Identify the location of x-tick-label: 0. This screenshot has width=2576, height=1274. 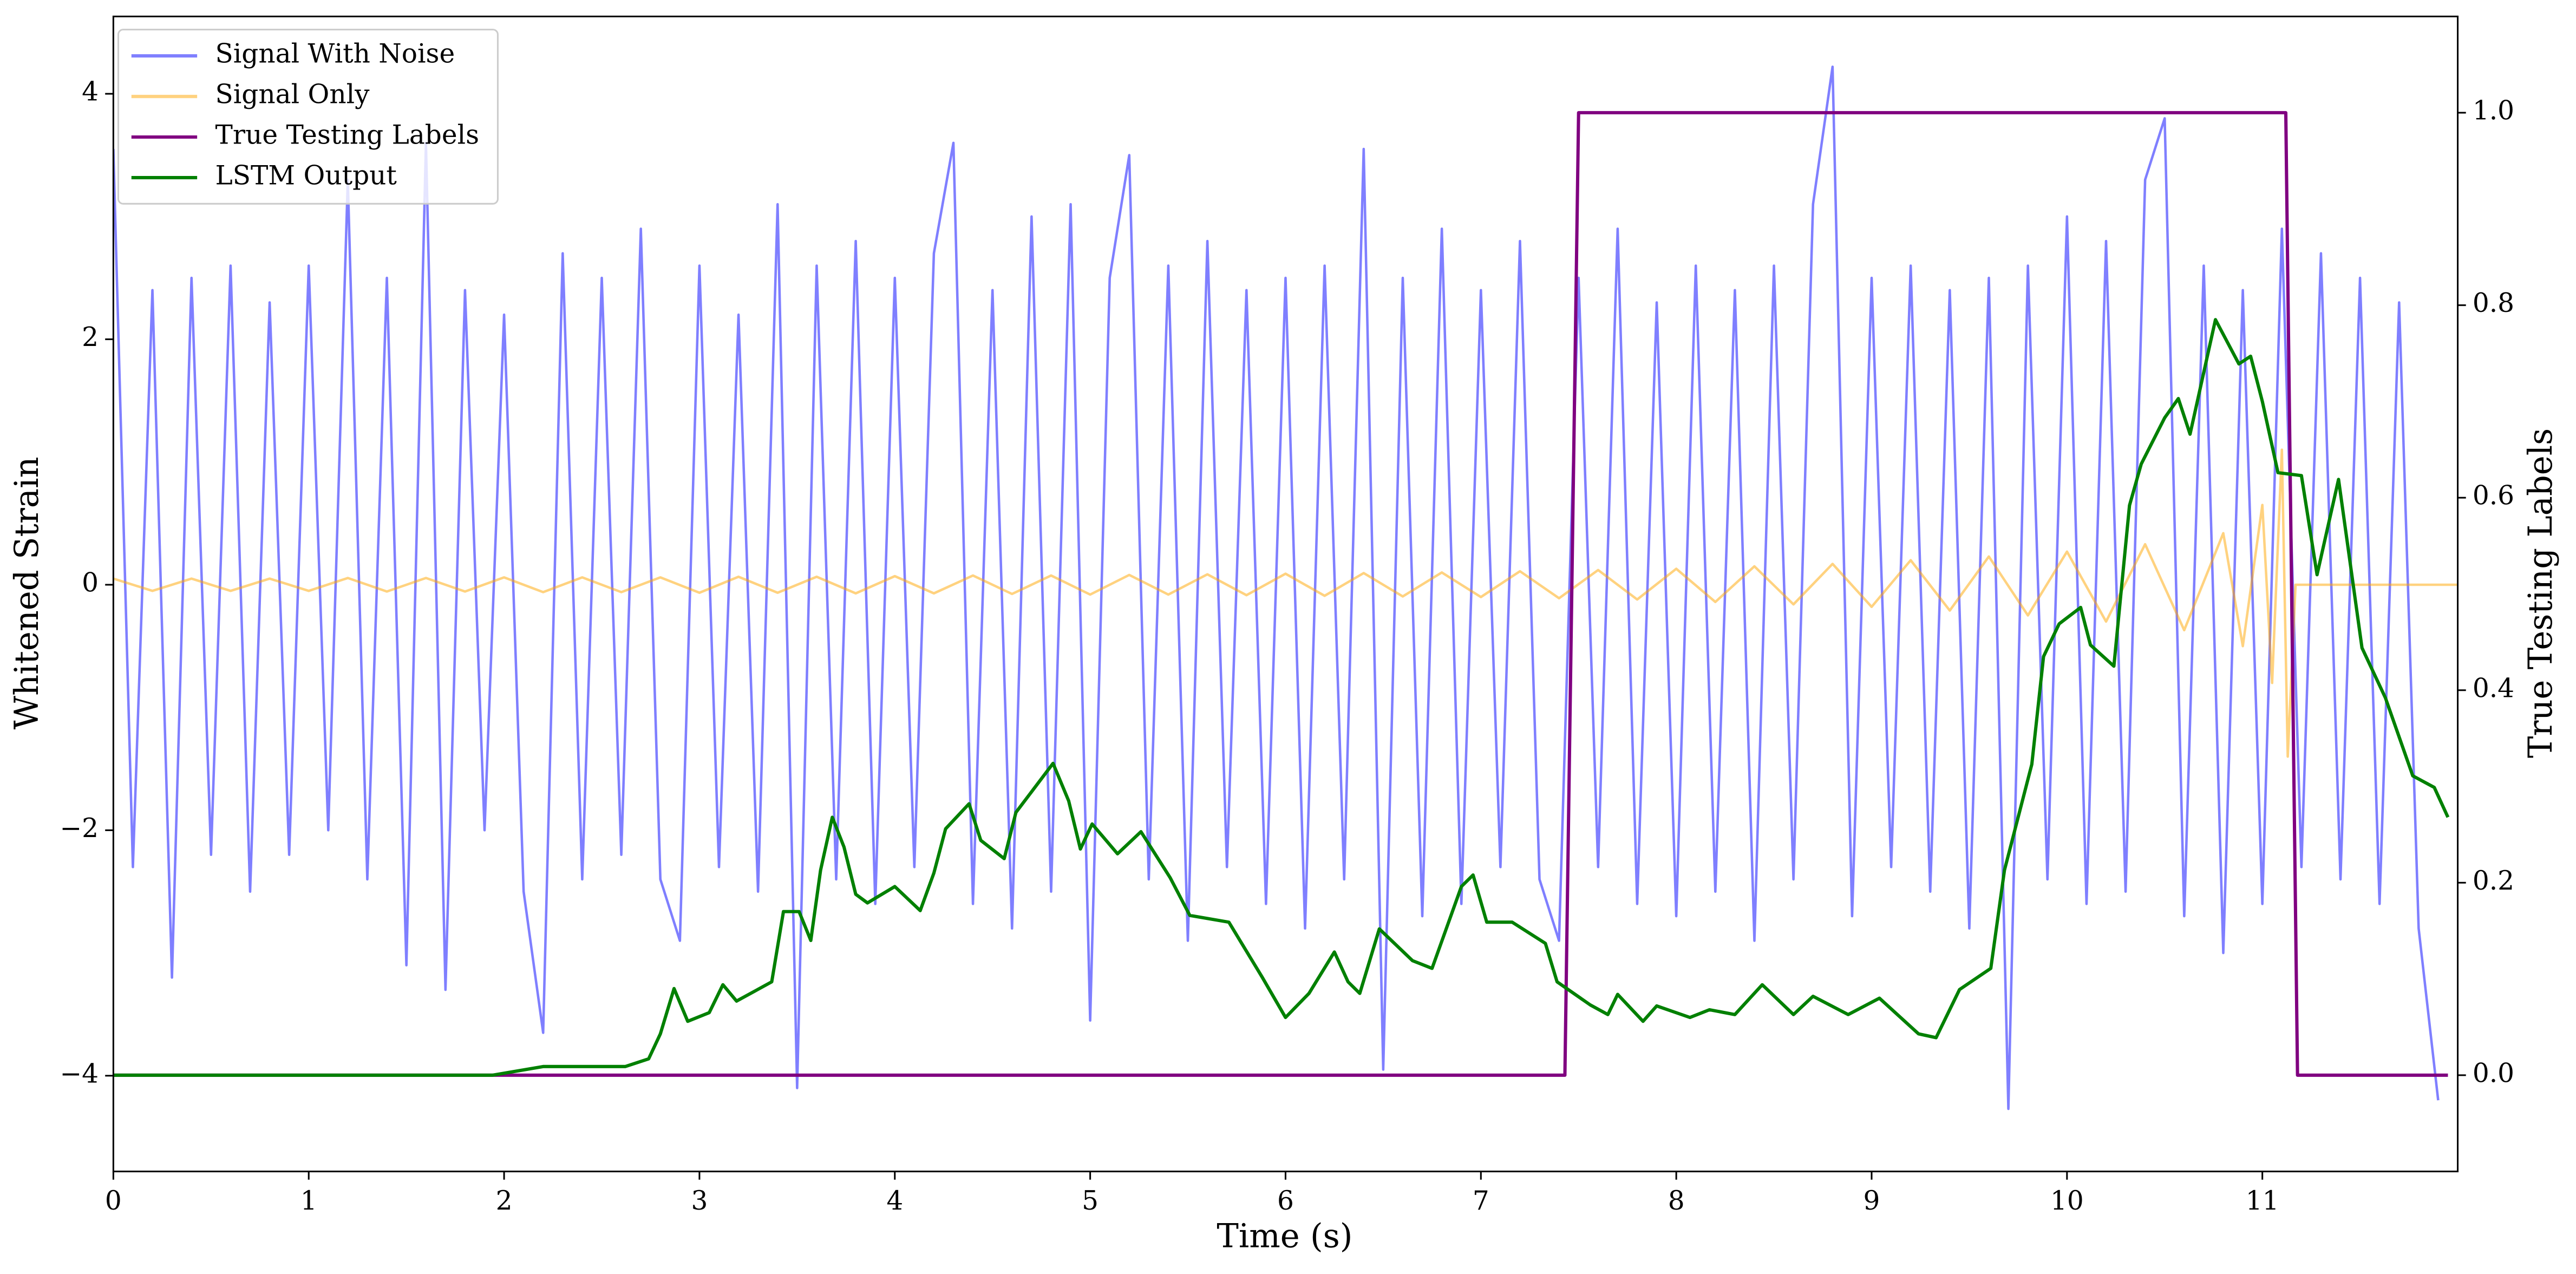
(113, 1201).